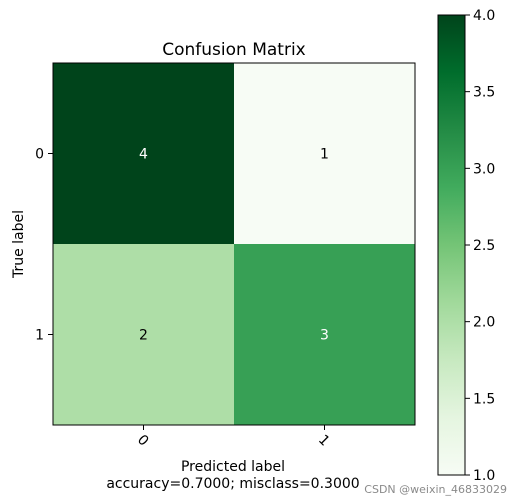  Describe the element at coordinates (484, 169) in the screenshot. I see `colorbar-tick-label-4: 3.0` at that location.